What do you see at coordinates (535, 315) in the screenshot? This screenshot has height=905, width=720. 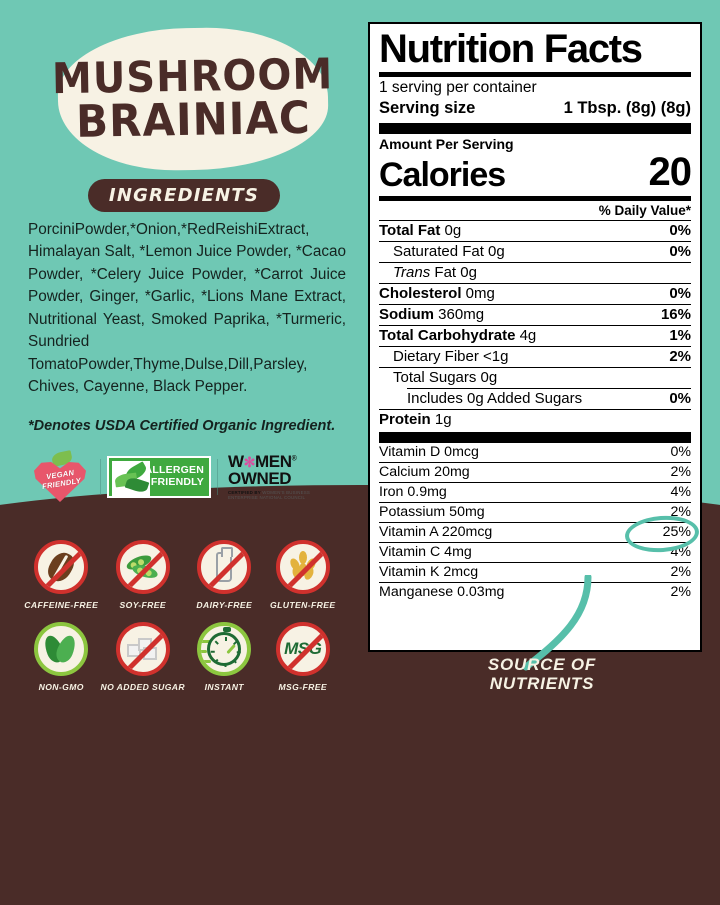 I see `nutrient-row: Sodium 360mg 16%` at bounding box center [535, 315].